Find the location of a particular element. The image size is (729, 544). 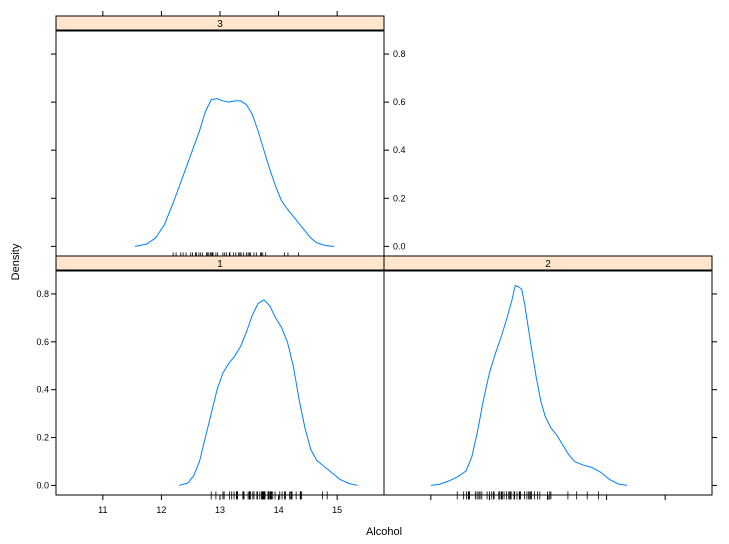

y-tick-label-3-3: 0.6 is located at coordinates (399, 102).